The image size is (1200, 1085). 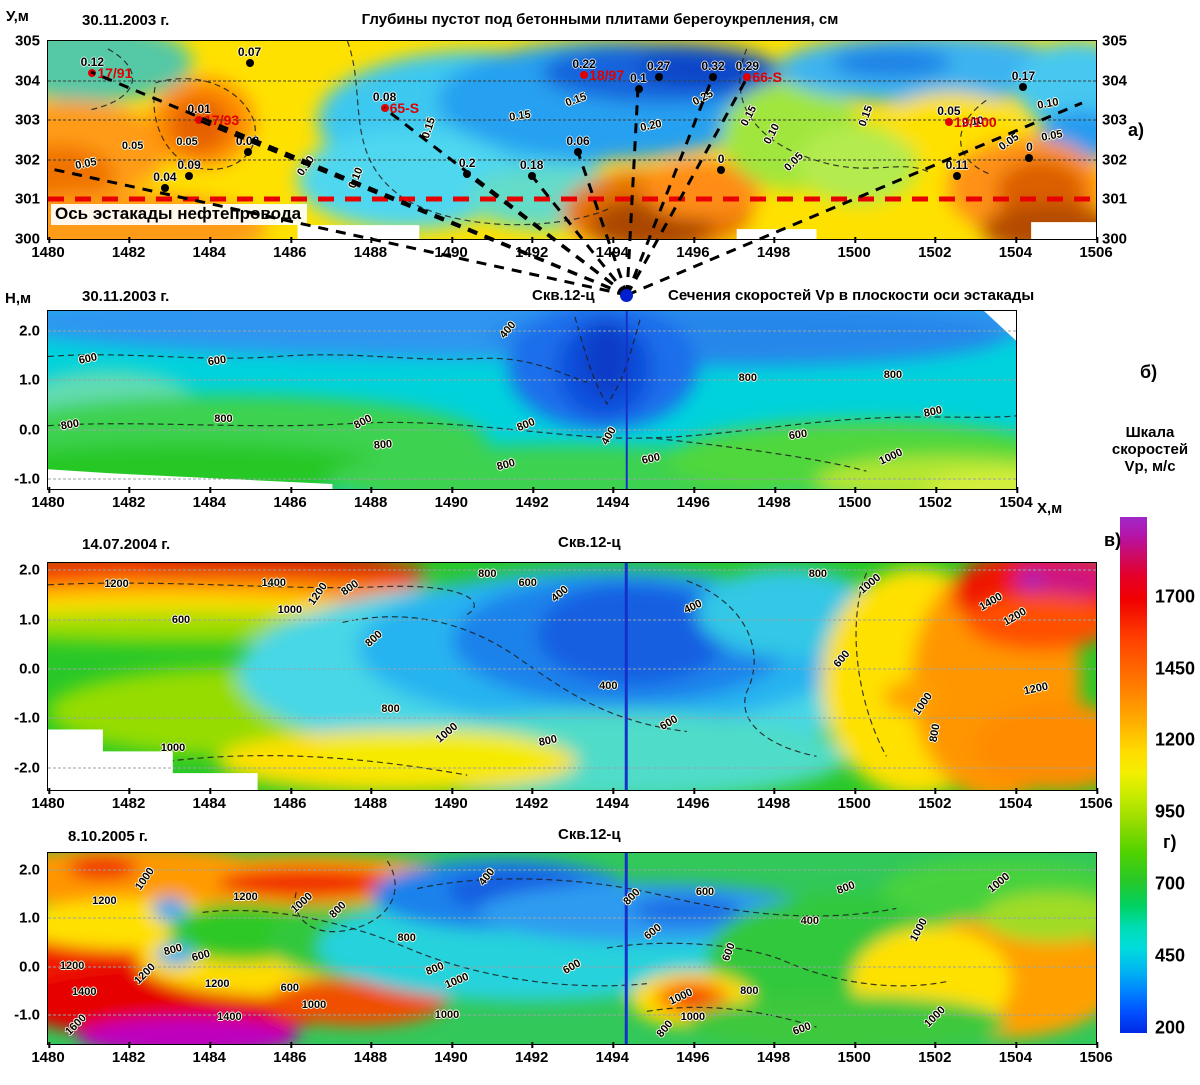 I want to click on y-axis-a-right: 305 304 303 302 301 300, so click(x=1121, y=140).